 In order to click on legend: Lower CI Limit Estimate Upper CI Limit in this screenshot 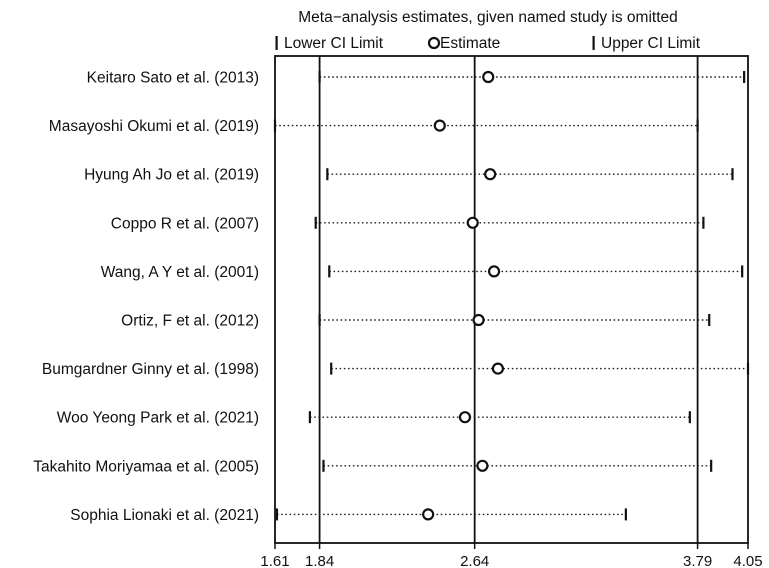, I will do `click(488, 43)`.